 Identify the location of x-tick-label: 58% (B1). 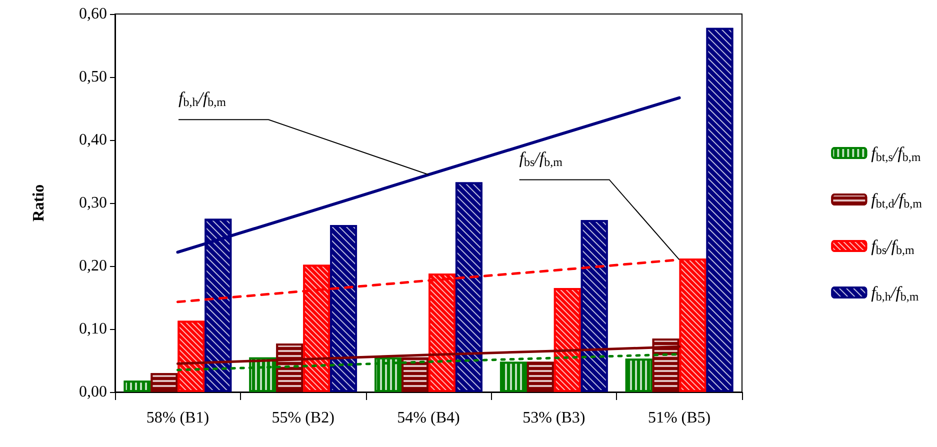
(178, 418).